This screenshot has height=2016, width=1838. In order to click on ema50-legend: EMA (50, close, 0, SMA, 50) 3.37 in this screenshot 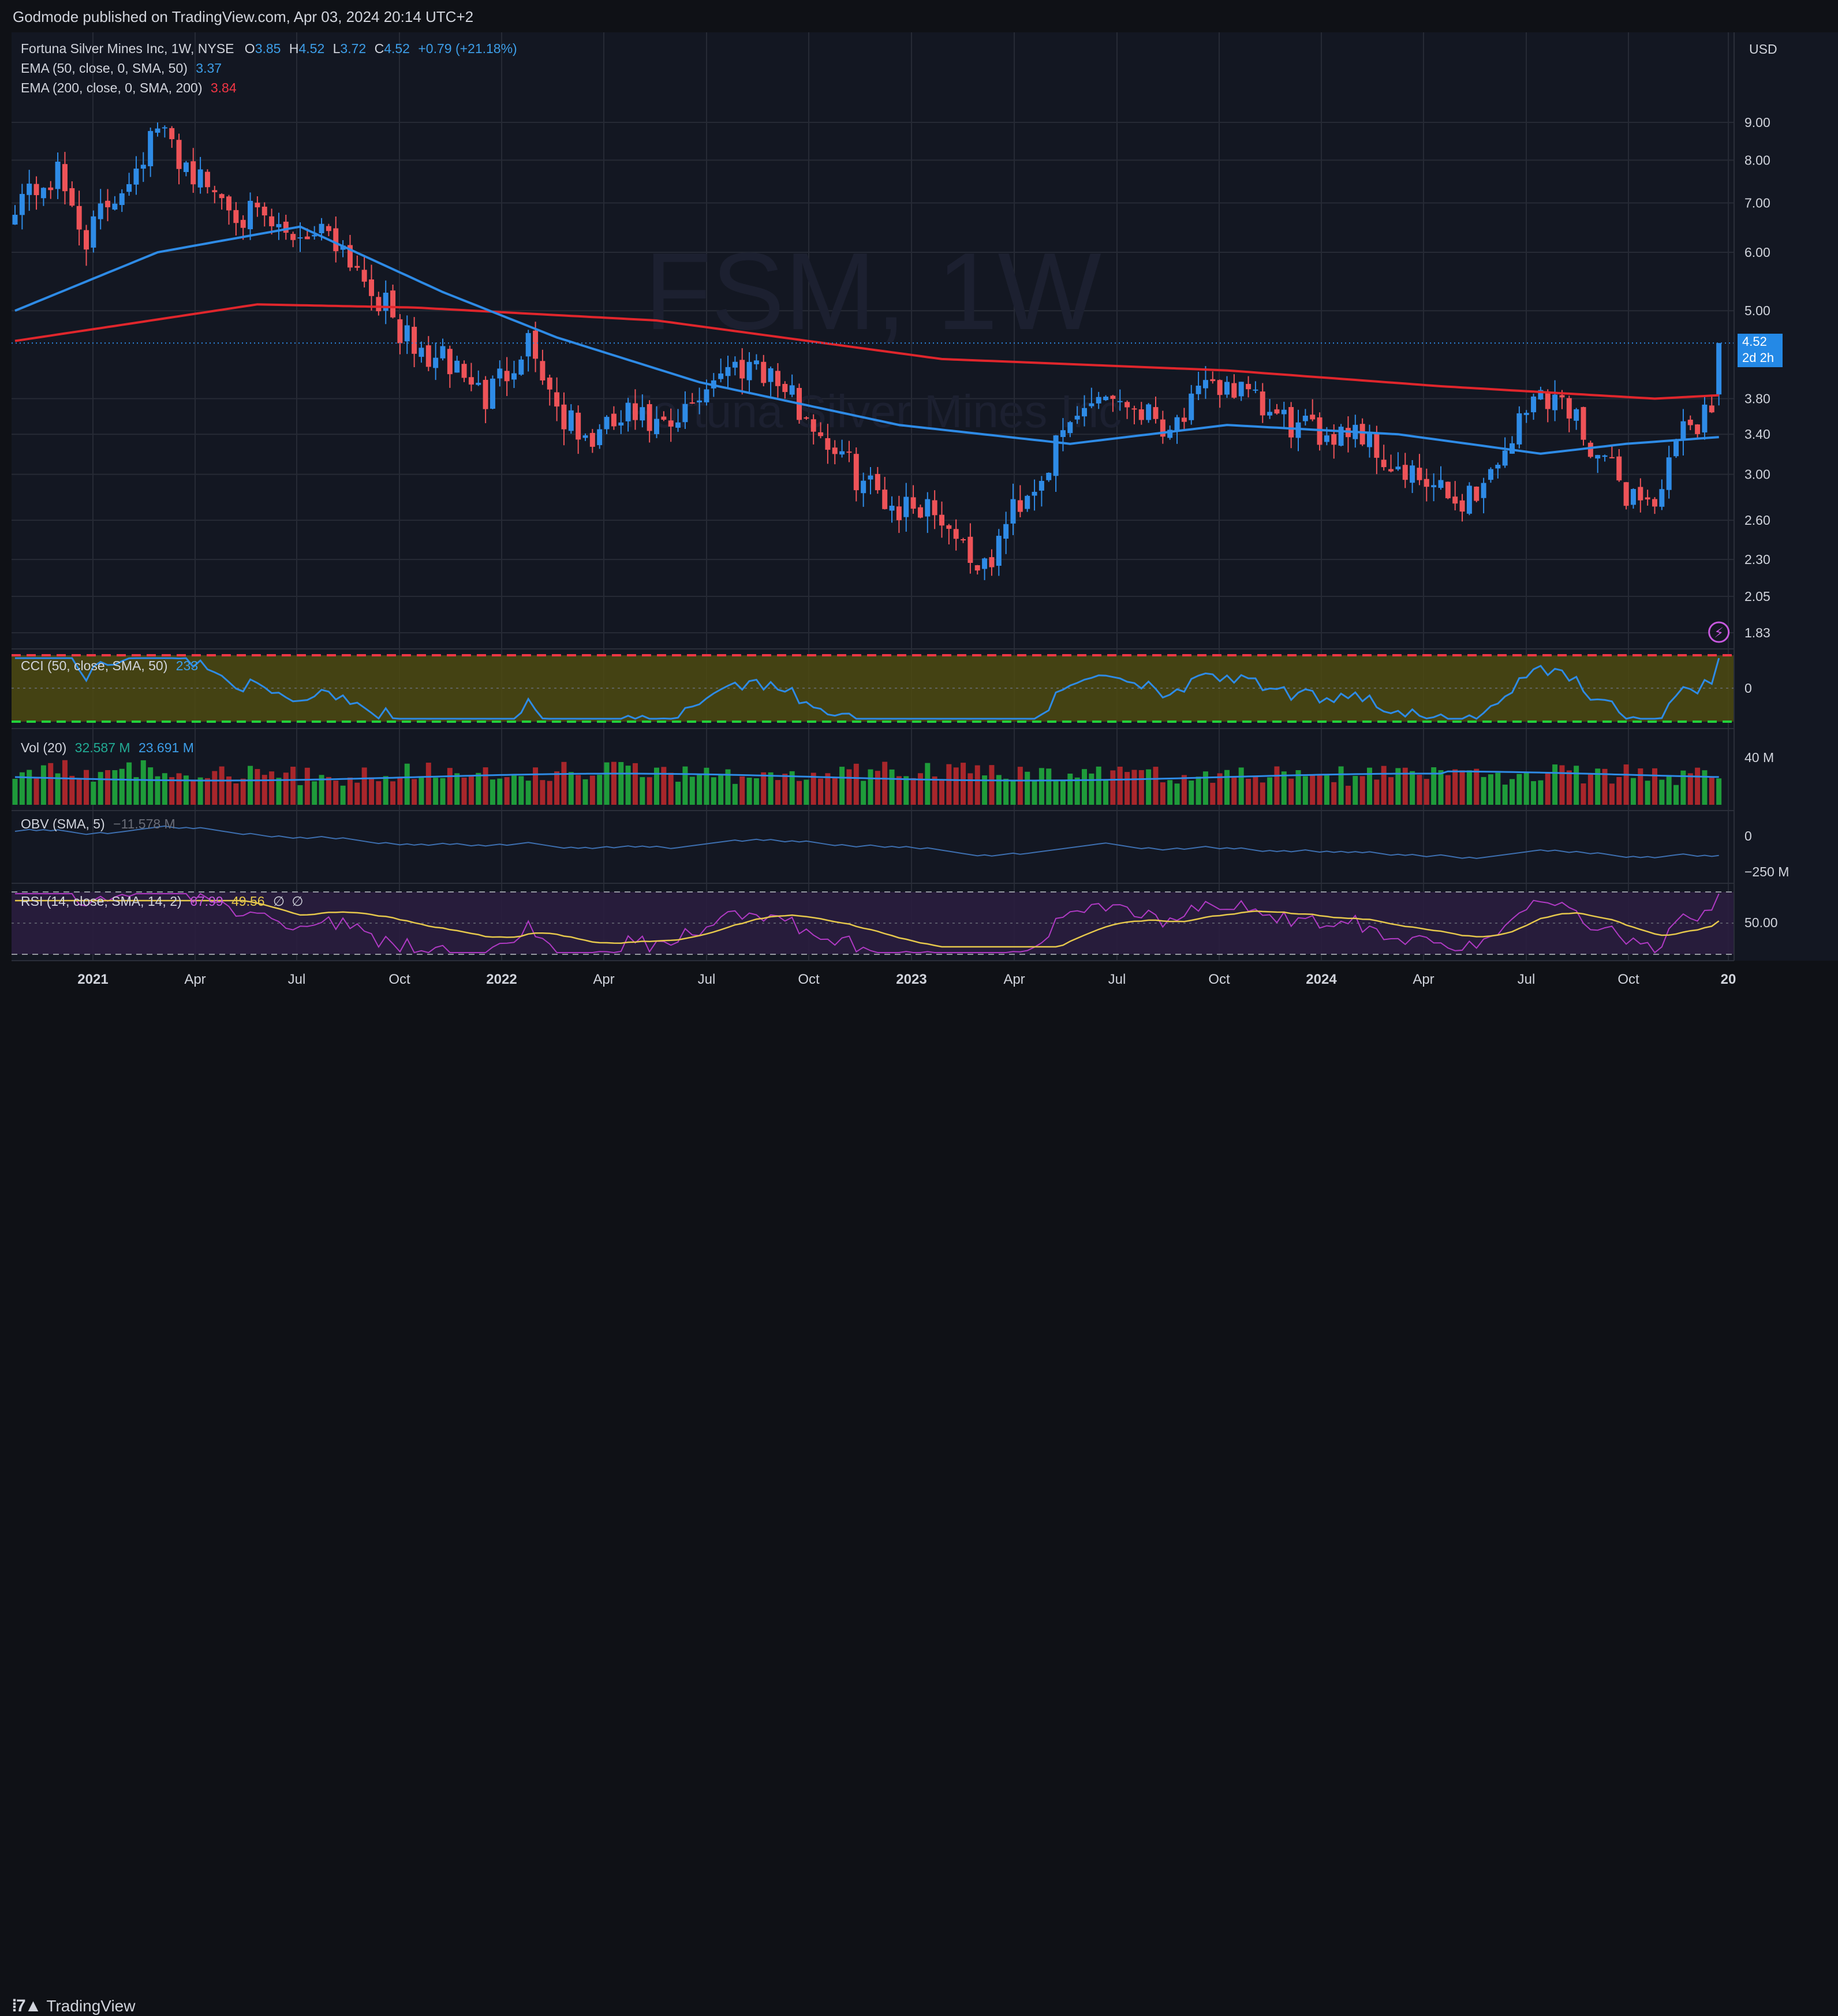, I will do `click(121, 68)`.